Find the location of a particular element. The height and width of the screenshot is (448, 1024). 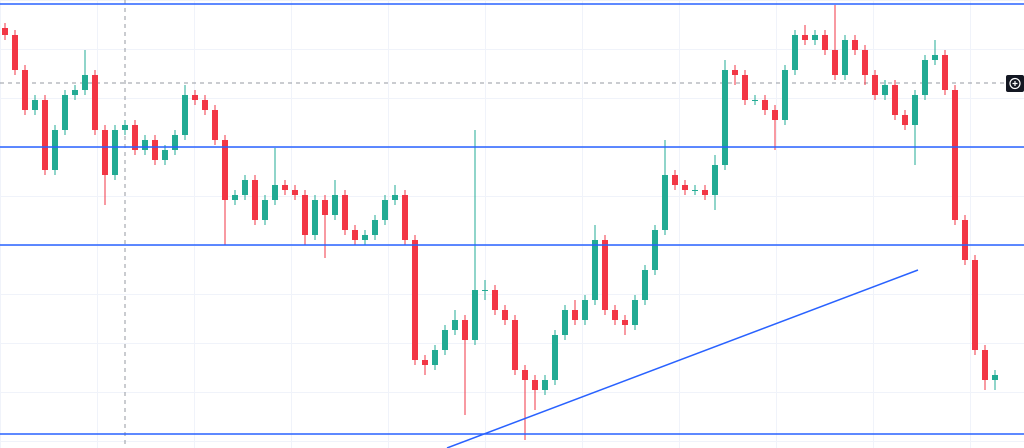

crosshair-icon is located at coordinates (1015, 83).